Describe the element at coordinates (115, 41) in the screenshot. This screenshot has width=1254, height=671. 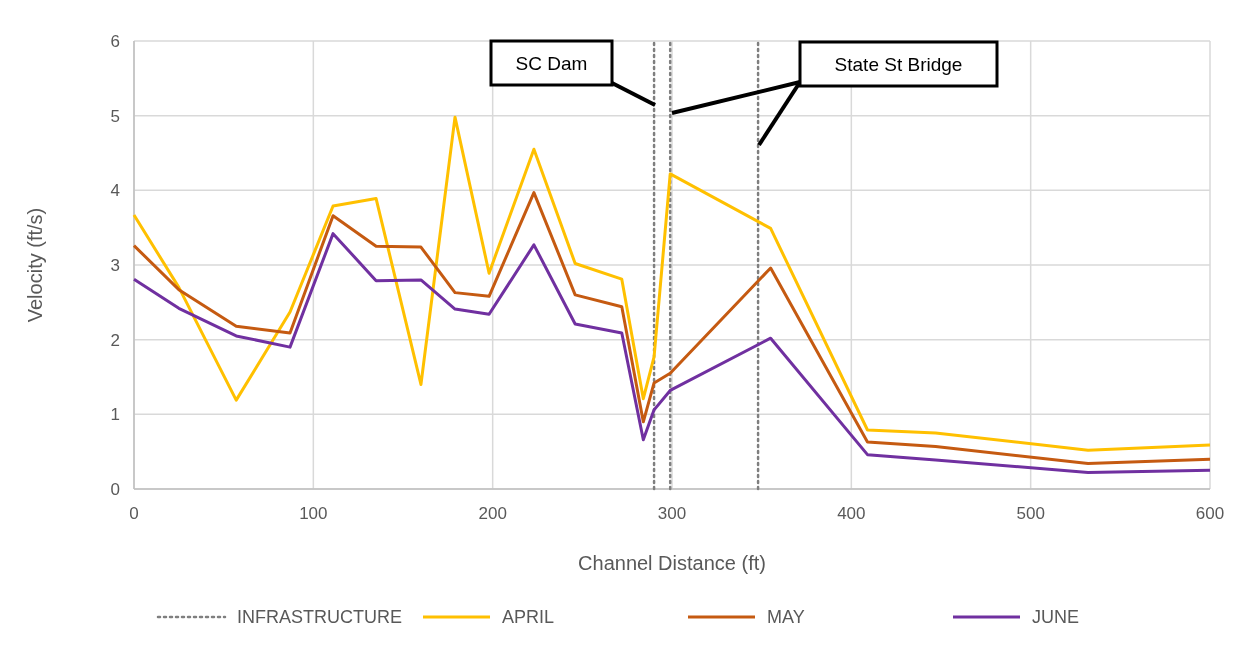
I see `y-tick-label: 6` at that location.